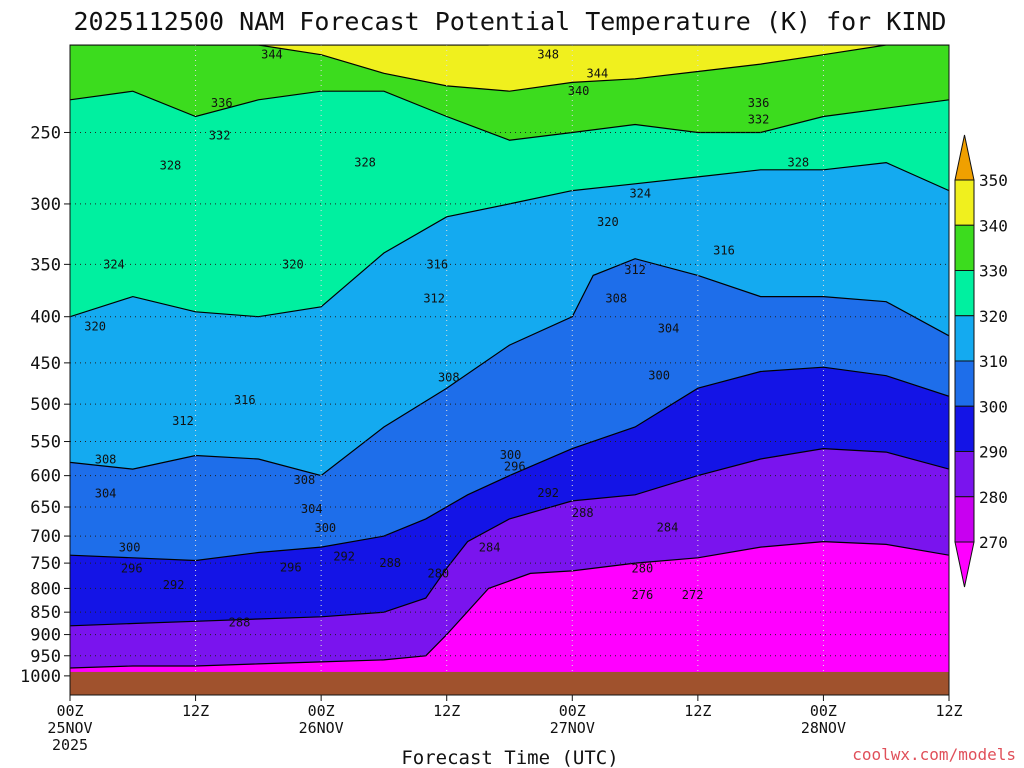  Describe the element at coordinates (45, 443) in the screenshot. I see `y-tick-label: 550` at that location.